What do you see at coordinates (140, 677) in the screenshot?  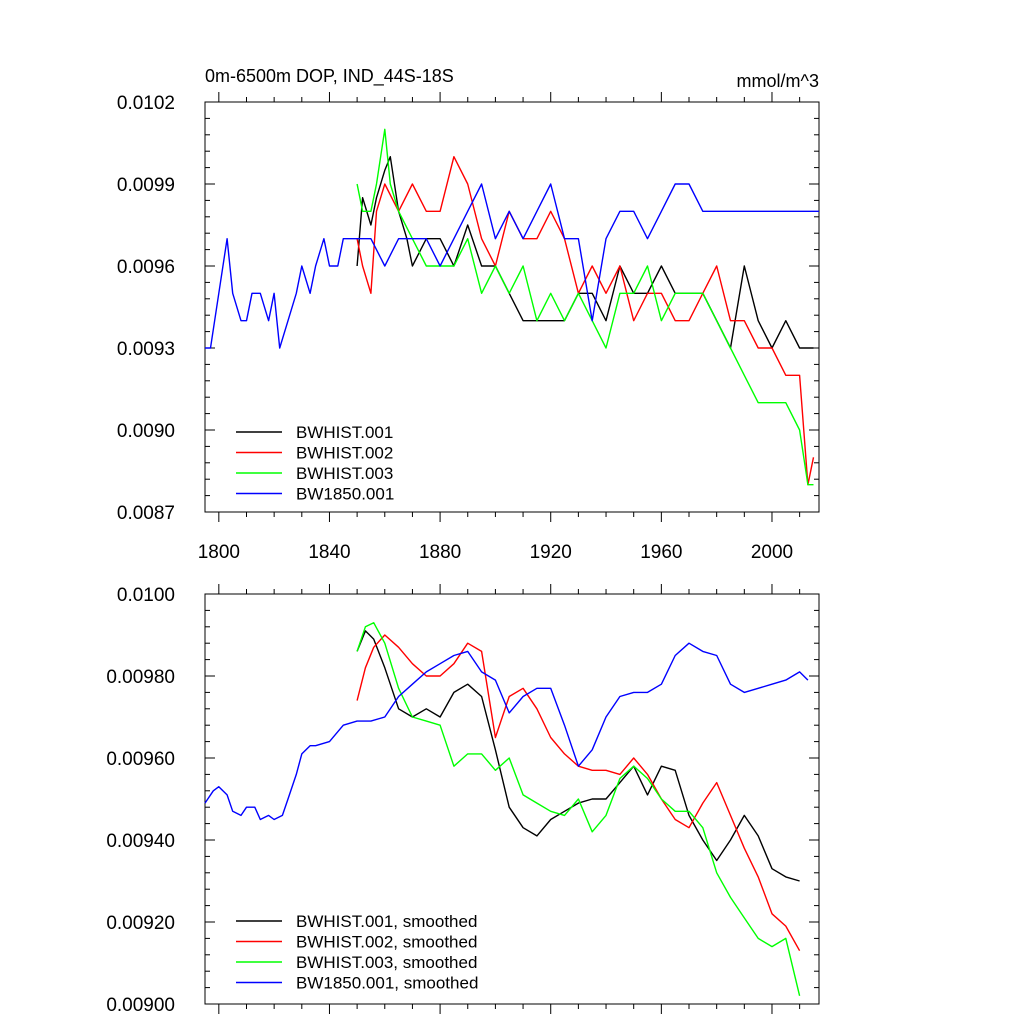 I see `bottom-y-tick-label: 0.00980` at bounding box center [140, 677].